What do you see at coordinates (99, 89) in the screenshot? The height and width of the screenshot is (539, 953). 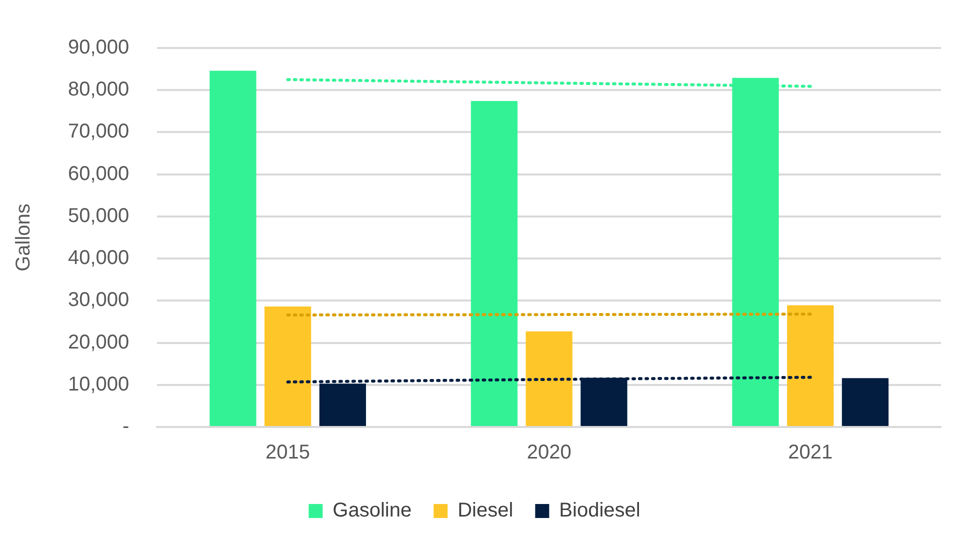 I see `y-tick-label: 80,000` at bounding box center [99, 89].